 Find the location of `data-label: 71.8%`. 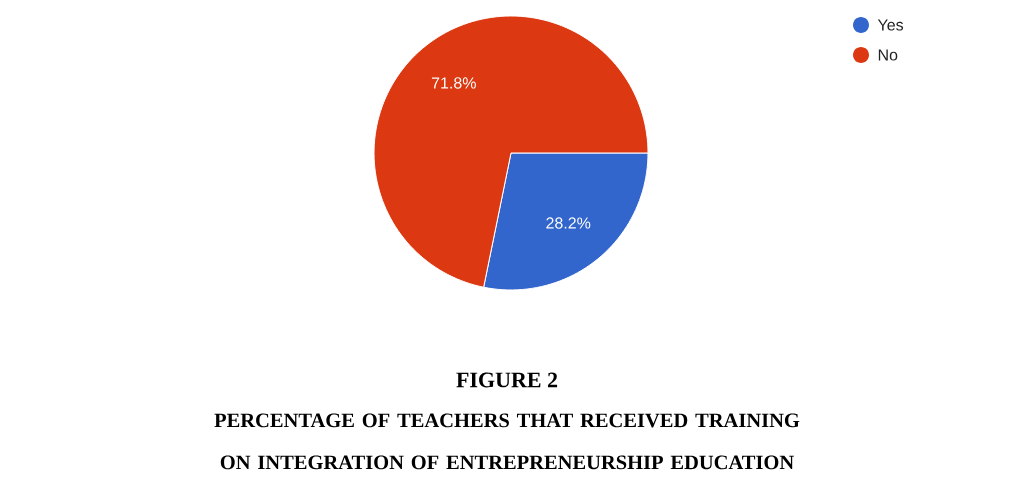

data-label: 71.8% is located at coordinates (453, 83).